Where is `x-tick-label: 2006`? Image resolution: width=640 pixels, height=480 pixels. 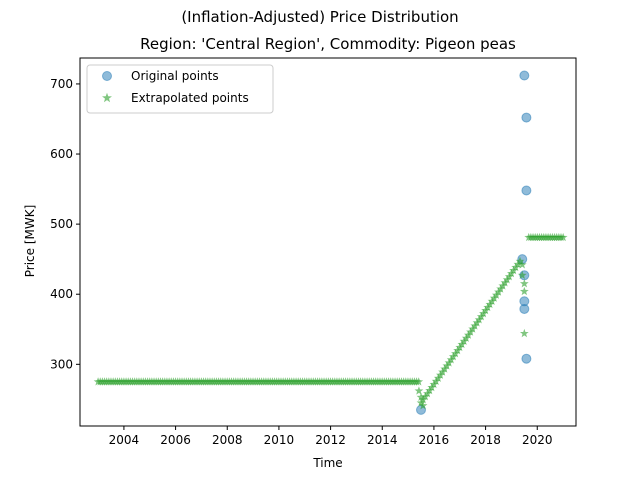 x-tick-label: 2006 is located at coordinates (175, 440).